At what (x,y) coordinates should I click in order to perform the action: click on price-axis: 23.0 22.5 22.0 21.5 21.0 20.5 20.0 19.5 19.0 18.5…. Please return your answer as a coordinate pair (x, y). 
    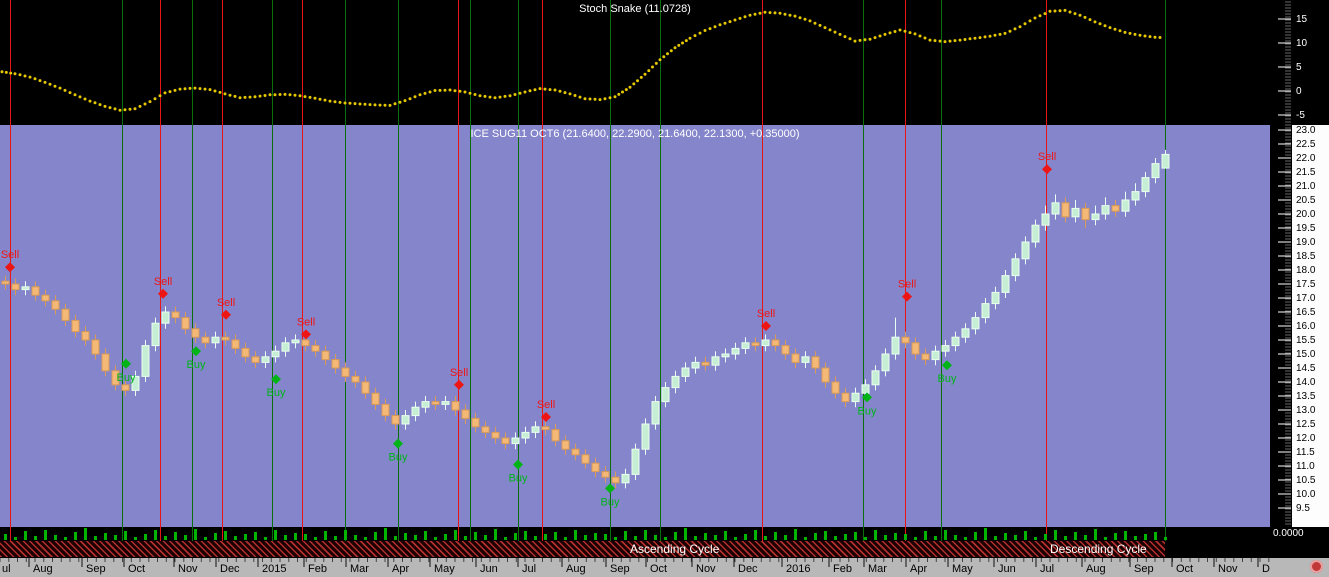
    Looking at the image, I should click on (1299, 326).